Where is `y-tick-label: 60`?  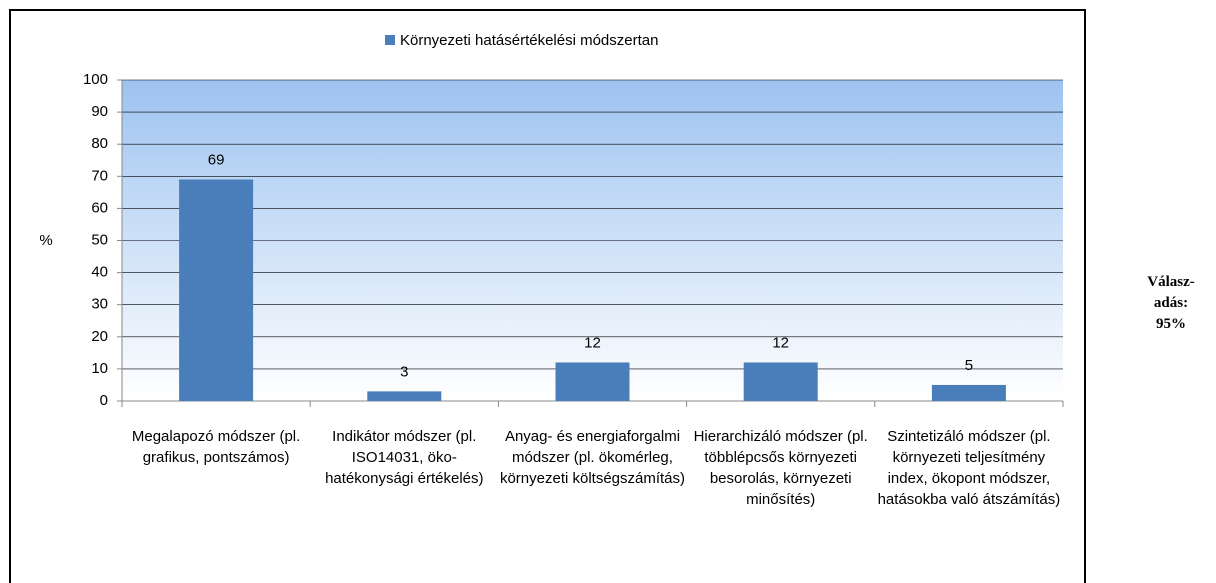 y-tick-label: 60 is located at coordinates (99, 207).